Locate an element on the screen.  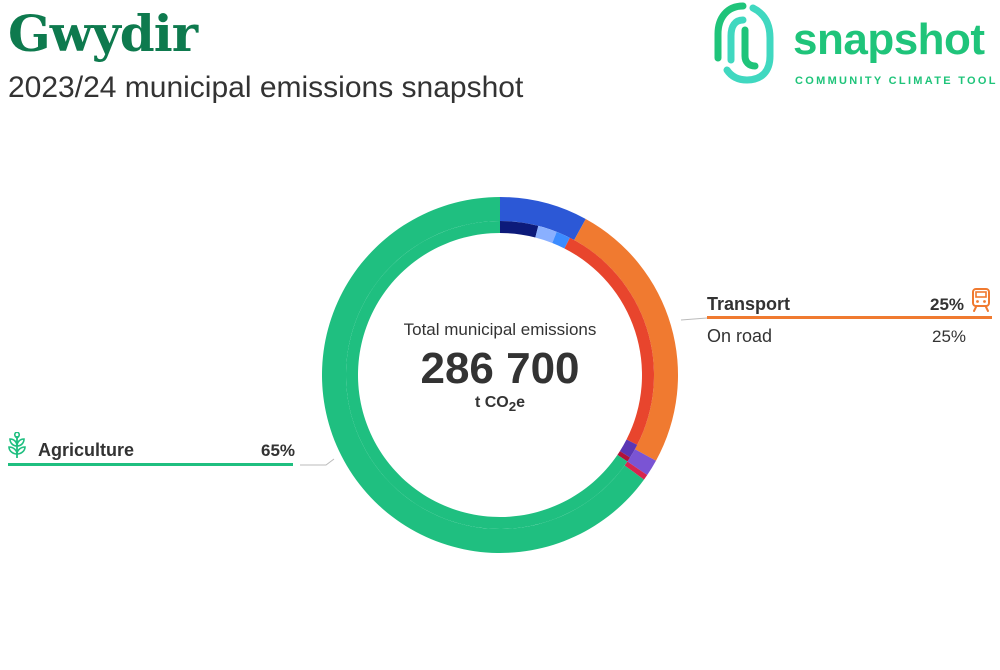
agriculture-label: Agriculture is located at coordinates (86, 450).